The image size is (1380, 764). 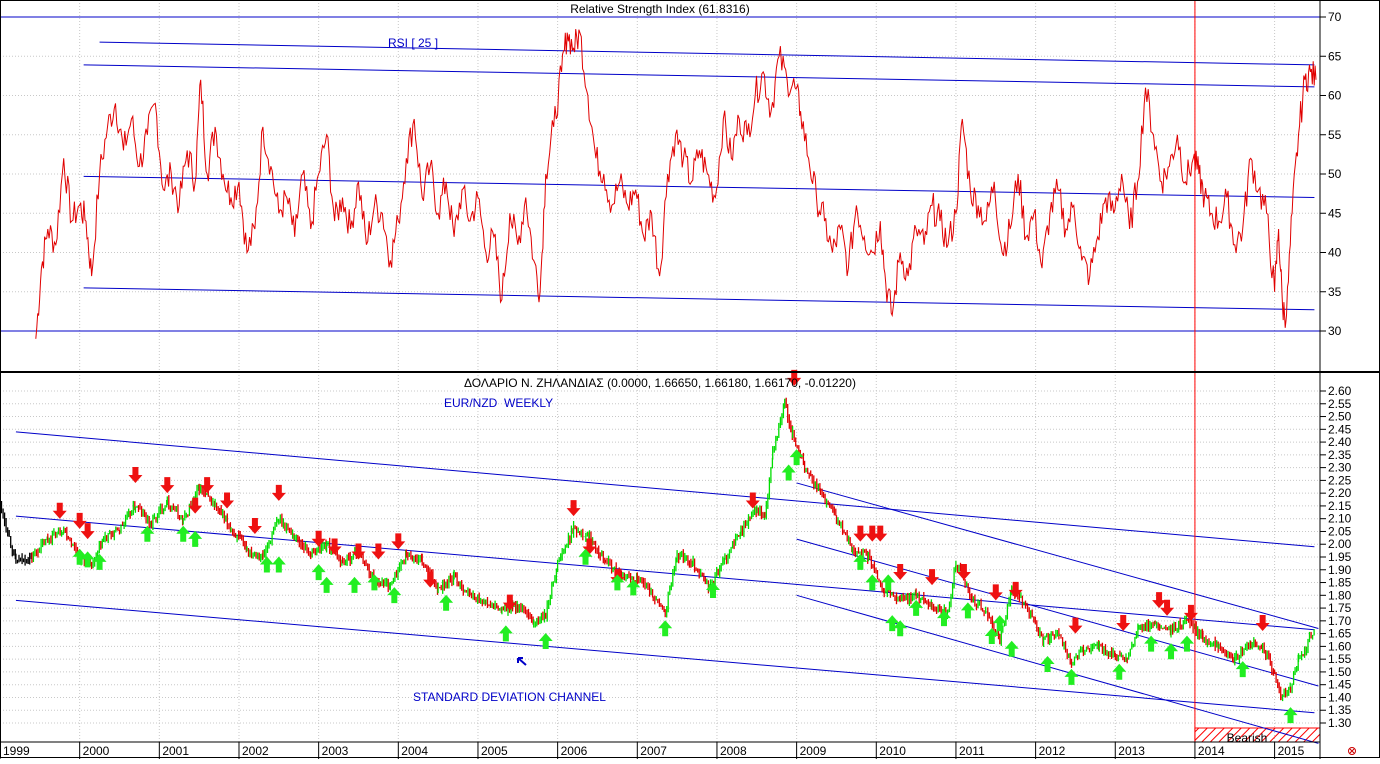 What do you see at coordinates (1340, 455) in the screenshot?
I see `price-y-tick-label: 2.35` at bounding box center [1340, 455].